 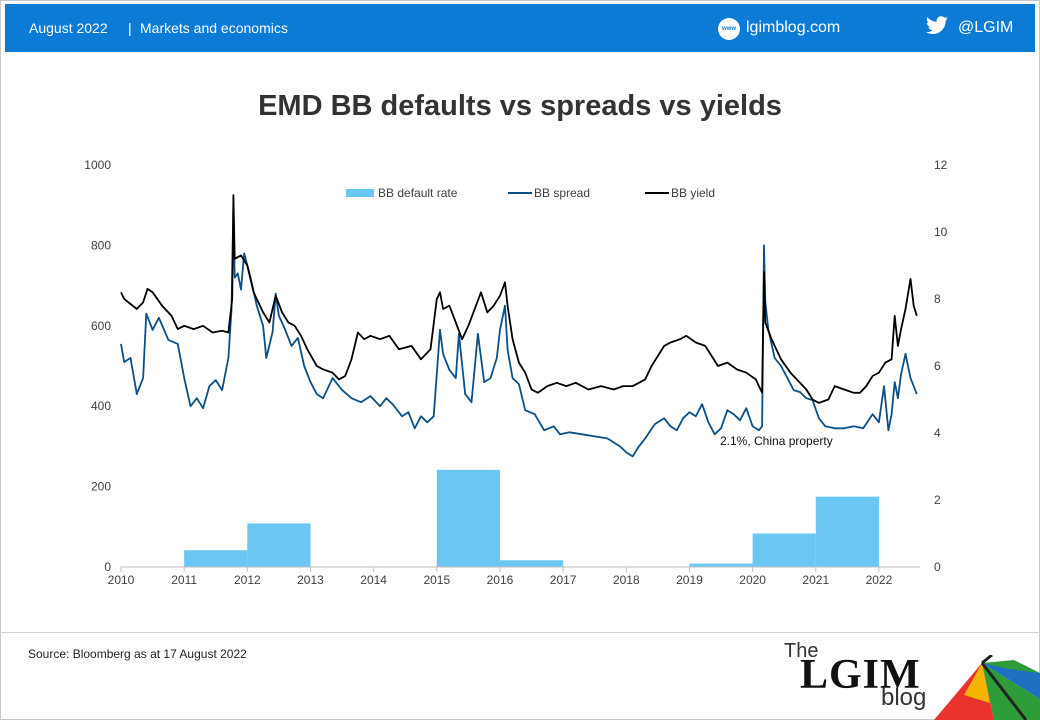 What do you see at coordinates (101, 406) in the screenshot?
I see `left-axis-tick-label: 400` at bounding box center [101, 406].